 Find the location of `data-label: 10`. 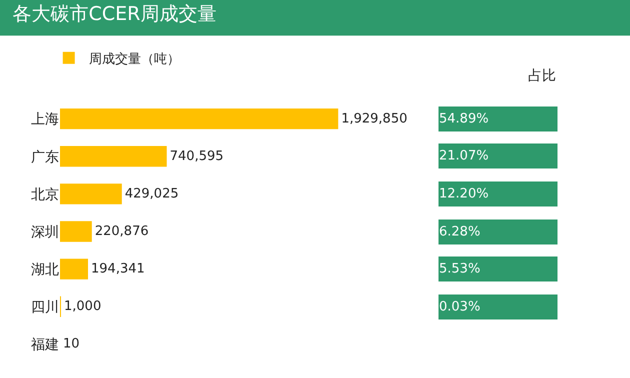

data-label: 10 is located at coordinates (71, 344).